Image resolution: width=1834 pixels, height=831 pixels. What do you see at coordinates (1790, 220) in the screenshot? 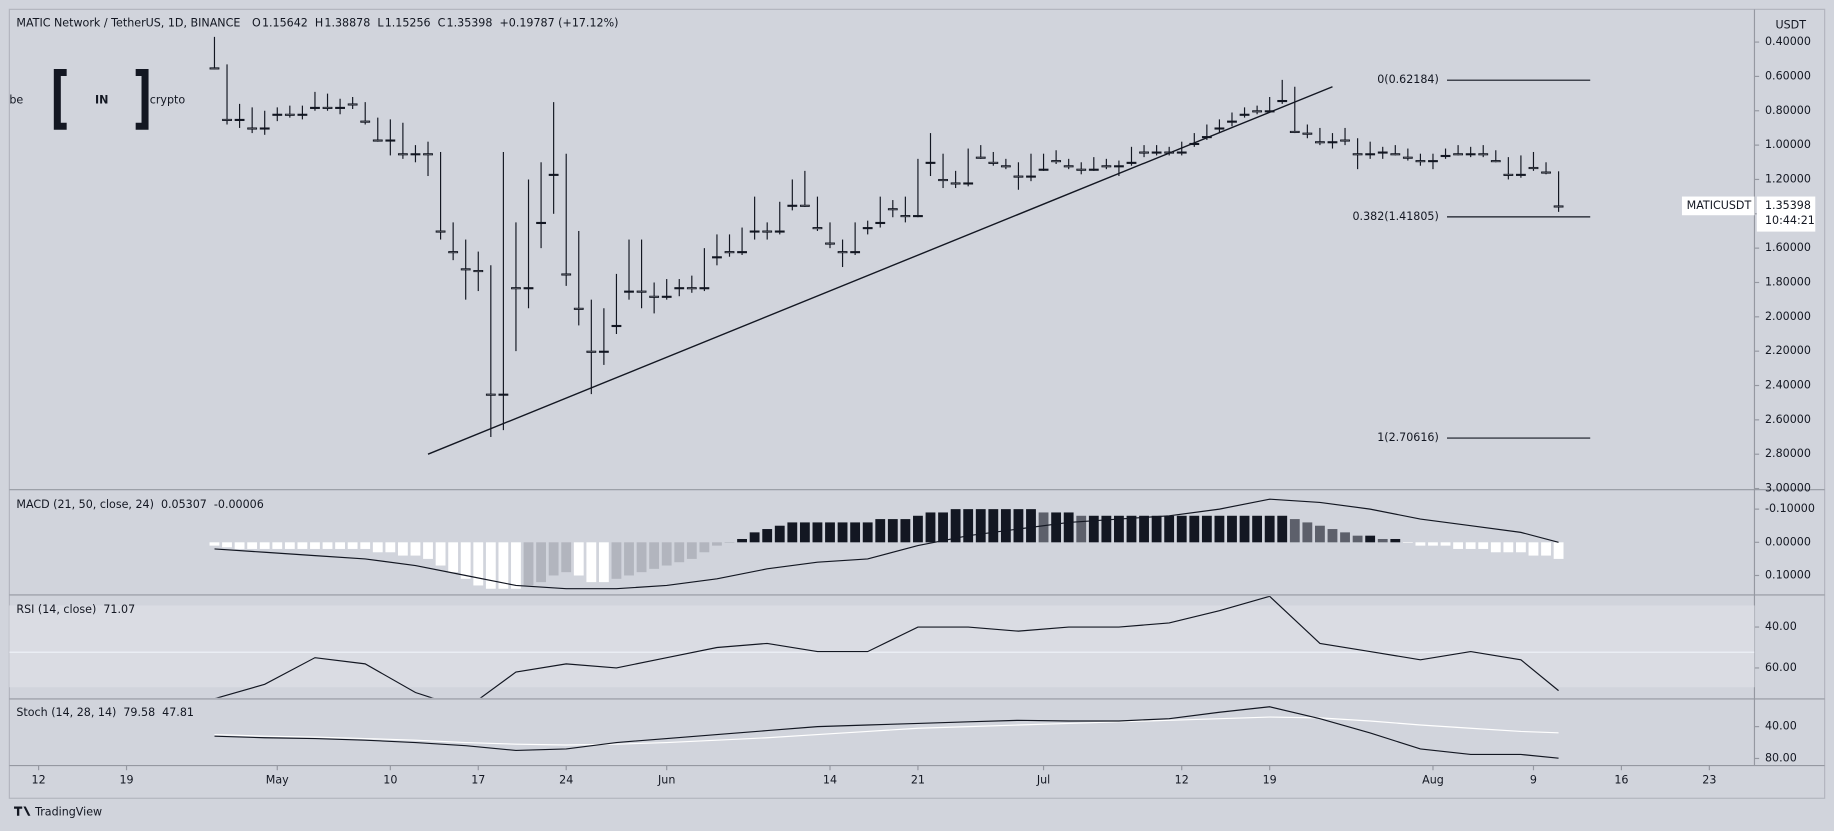
I see `countdown: 10:44:21` at bounding box center [1790, 220].